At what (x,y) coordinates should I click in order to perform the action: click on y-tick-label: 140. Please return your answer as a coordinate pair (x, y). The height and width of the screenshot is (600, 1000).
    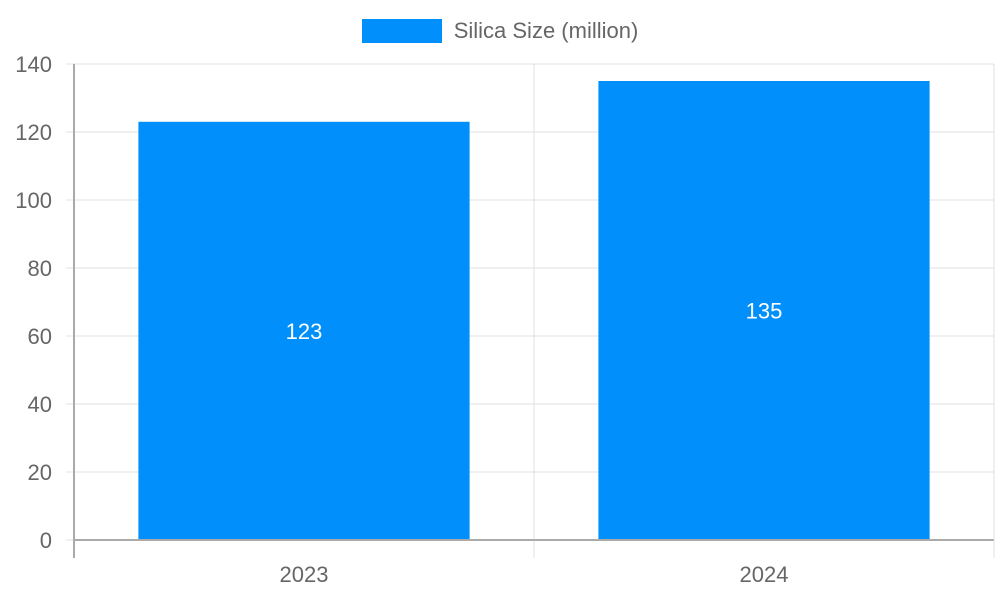
    Looking at the image, I should click on (33, 64).